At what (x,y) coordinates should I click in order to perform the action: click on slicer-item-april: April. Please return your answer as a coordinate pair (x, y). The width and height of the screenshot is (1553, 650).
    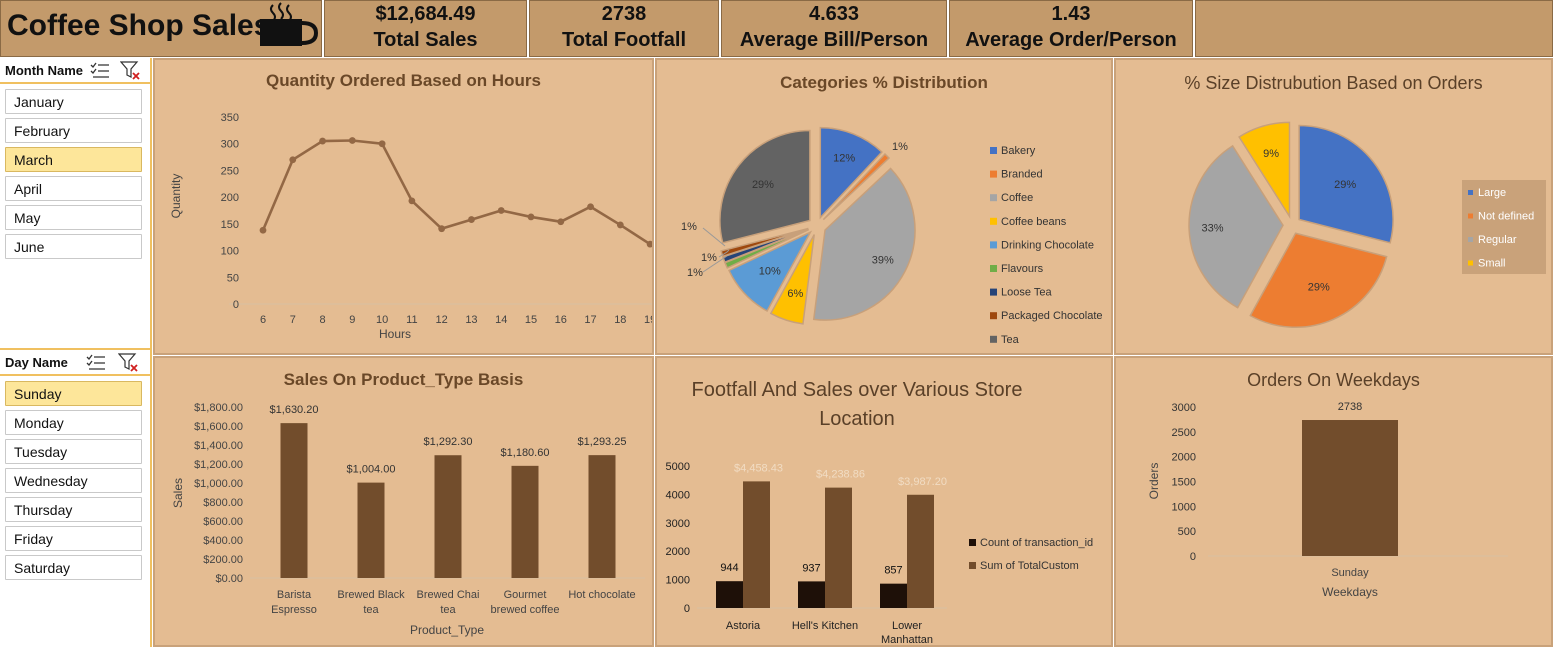
    Looking at the image, I should click on (73, 188).